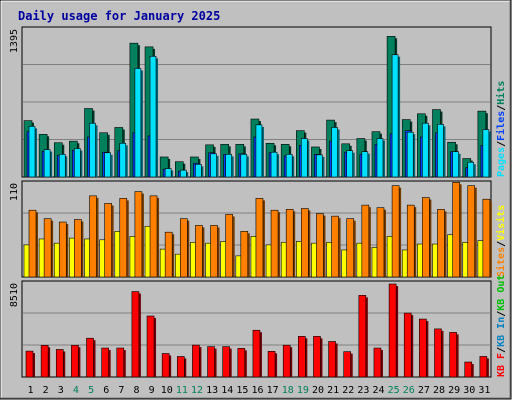 This screenshot has width=512, height=400. What do you see at coordinates (14, 295) in the screenshot?
I see `panel-kbytes-ymax-label: 8510` at bounding box center [14, 295].